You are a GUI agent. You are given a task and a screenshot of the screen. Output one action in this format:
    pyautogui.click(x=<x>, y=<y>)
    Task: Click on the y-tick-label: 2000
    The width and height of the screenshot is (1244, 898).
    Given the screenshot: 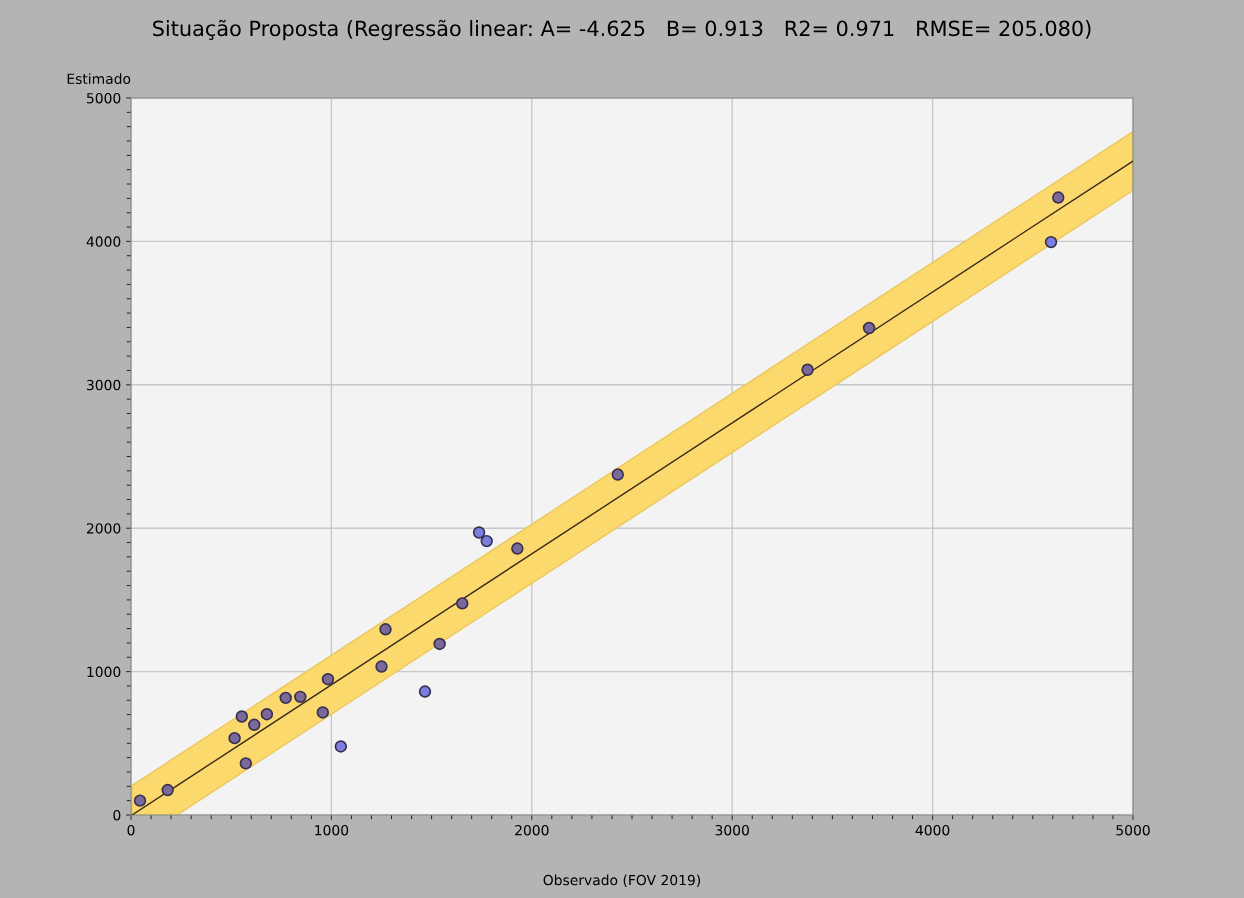 What is the action you would take?
    pyautogui.click(x=103, y=528)
    